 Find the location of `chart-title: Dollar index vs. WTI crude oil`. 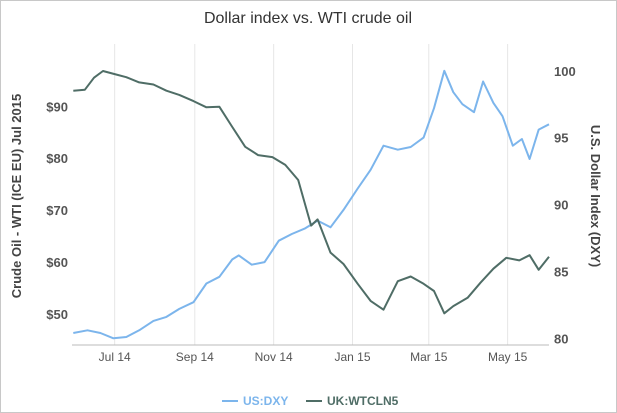

chart-title: Dollar index vs. WTI crude oil is located at coordinates (308, 18).